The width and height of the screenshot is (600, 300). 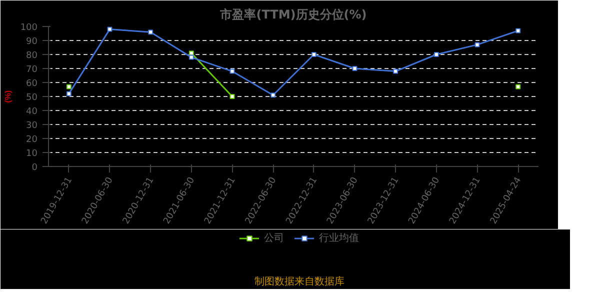 What do you see at coordinates (32, 56) in the screenshot?
I see `y-tick-label: 80` at bounding box center [32, 56].